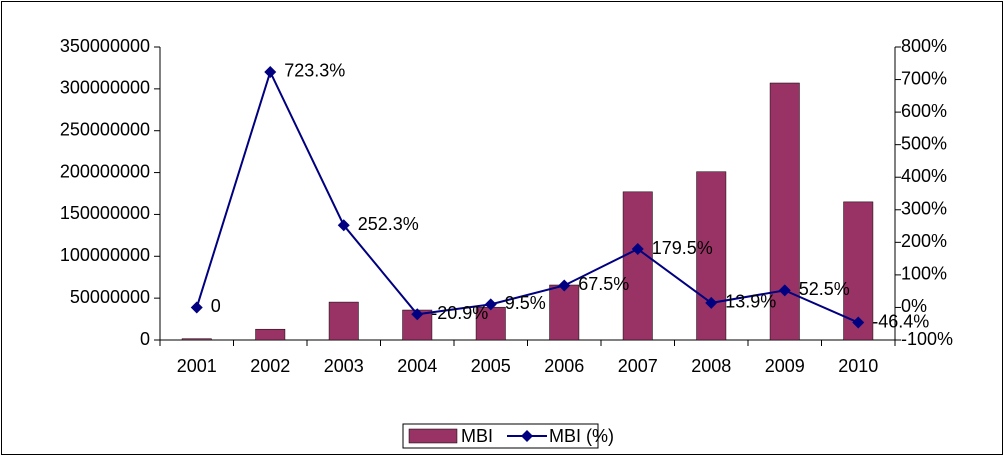 The height and width of the screenshot is (456, 1004). I want to click on data-label: 723.3%, so click(314, 71).